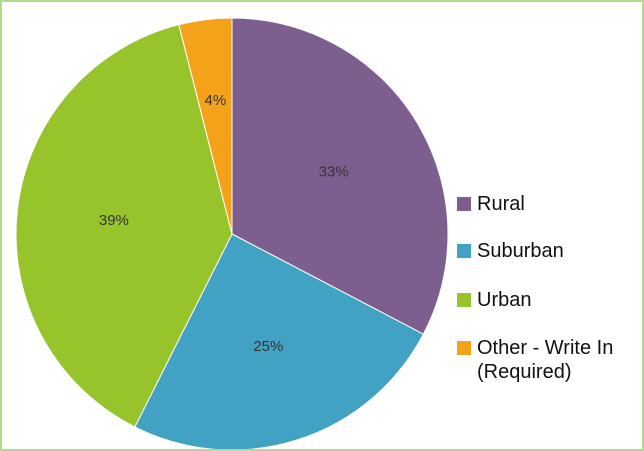 The height and width of the screenshot is (451, 644). Describe the element at coordinates (114, 220) in the screenshot. I see `data-label: 39%` at that location.